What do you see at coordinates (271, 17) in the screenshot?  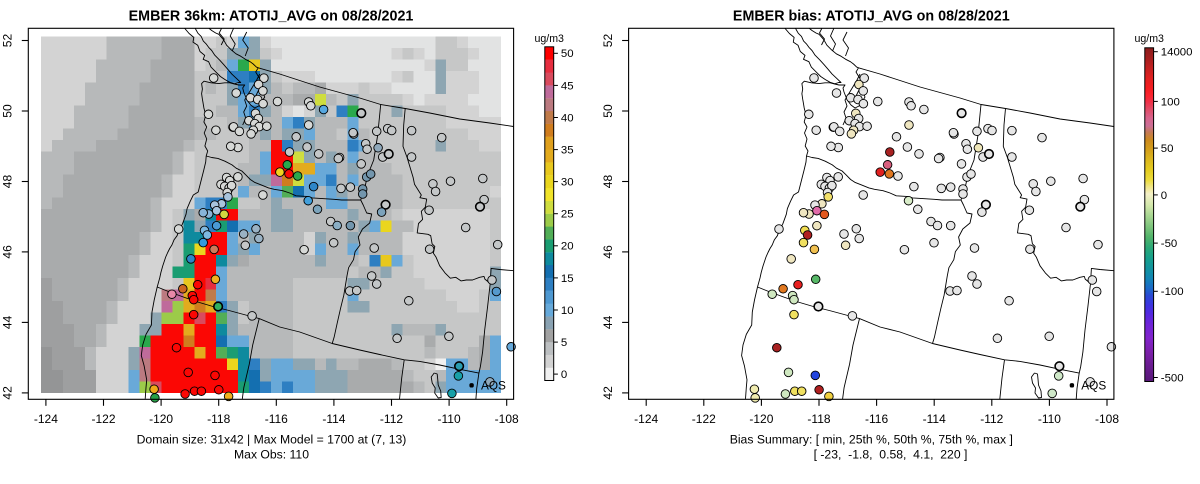 I see `svg-text:EMBER 36km: ATOTIJ_AVG on 08/2: EMBER 36km: ATOTIJ_AVG on 08/28/2021` at bounding box center [271, 17].